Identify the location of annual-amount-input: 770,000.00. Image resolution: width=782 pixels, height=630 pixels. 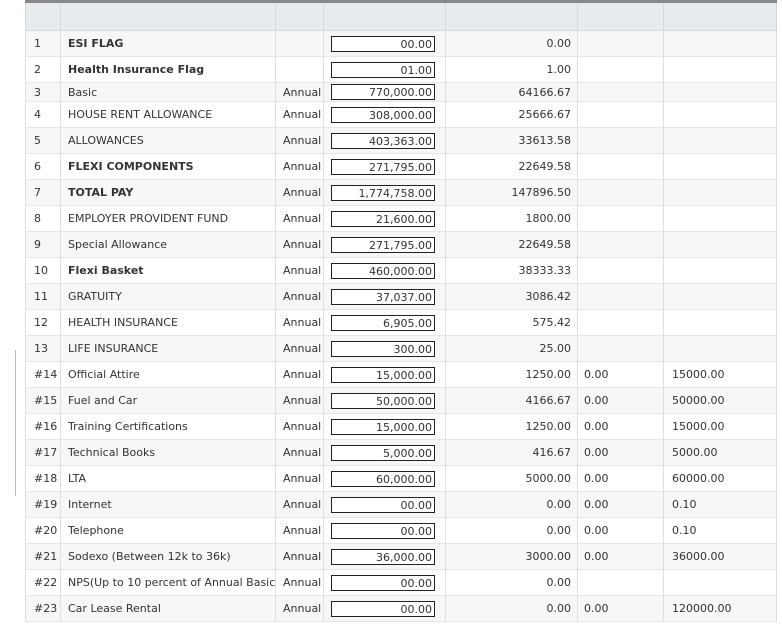
(383, 92).